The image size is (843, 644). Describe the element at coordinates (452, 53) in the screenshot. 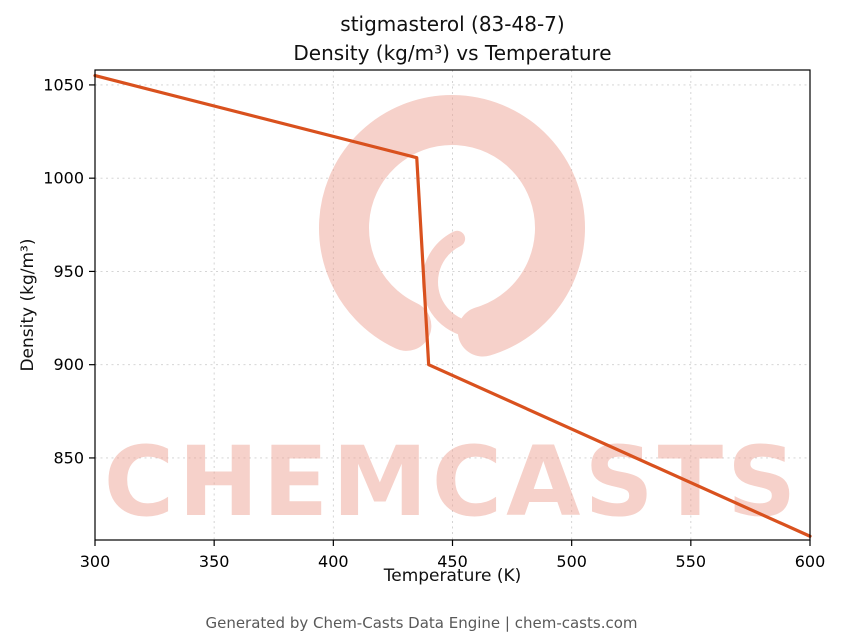

I see `chart-title-line2: Density (kg/m³) vs Temperature` at that location.